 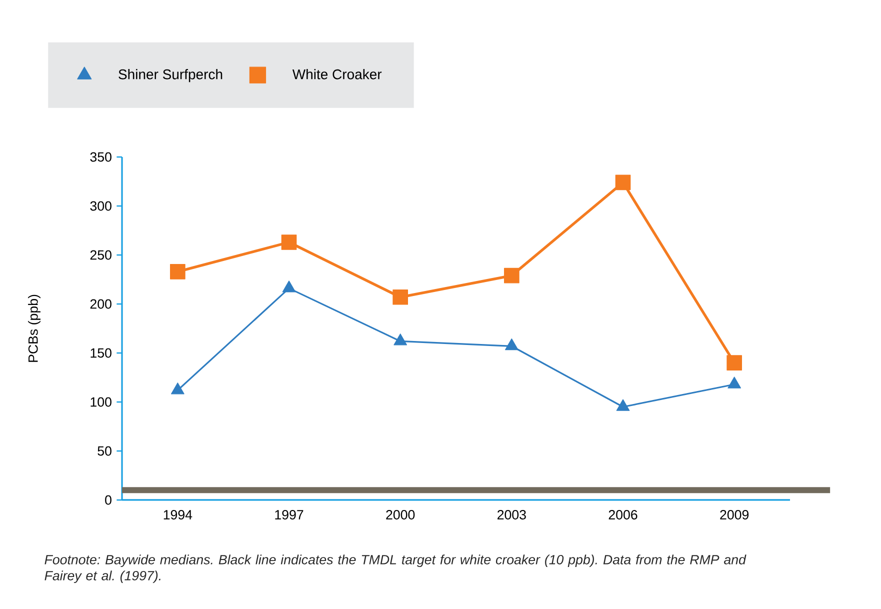 I want to click on y-tick-label: 200, so click(x=101, y=304).